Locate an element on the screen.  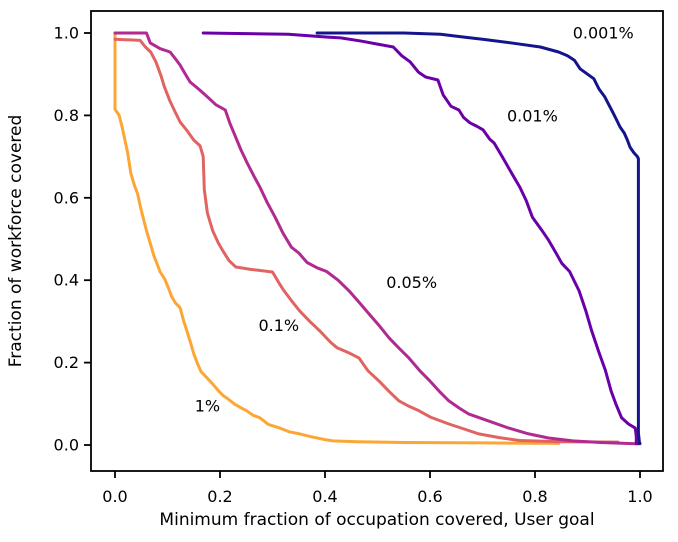
x-tick-label-1: 0.2 is located at coordinates (219, 496).